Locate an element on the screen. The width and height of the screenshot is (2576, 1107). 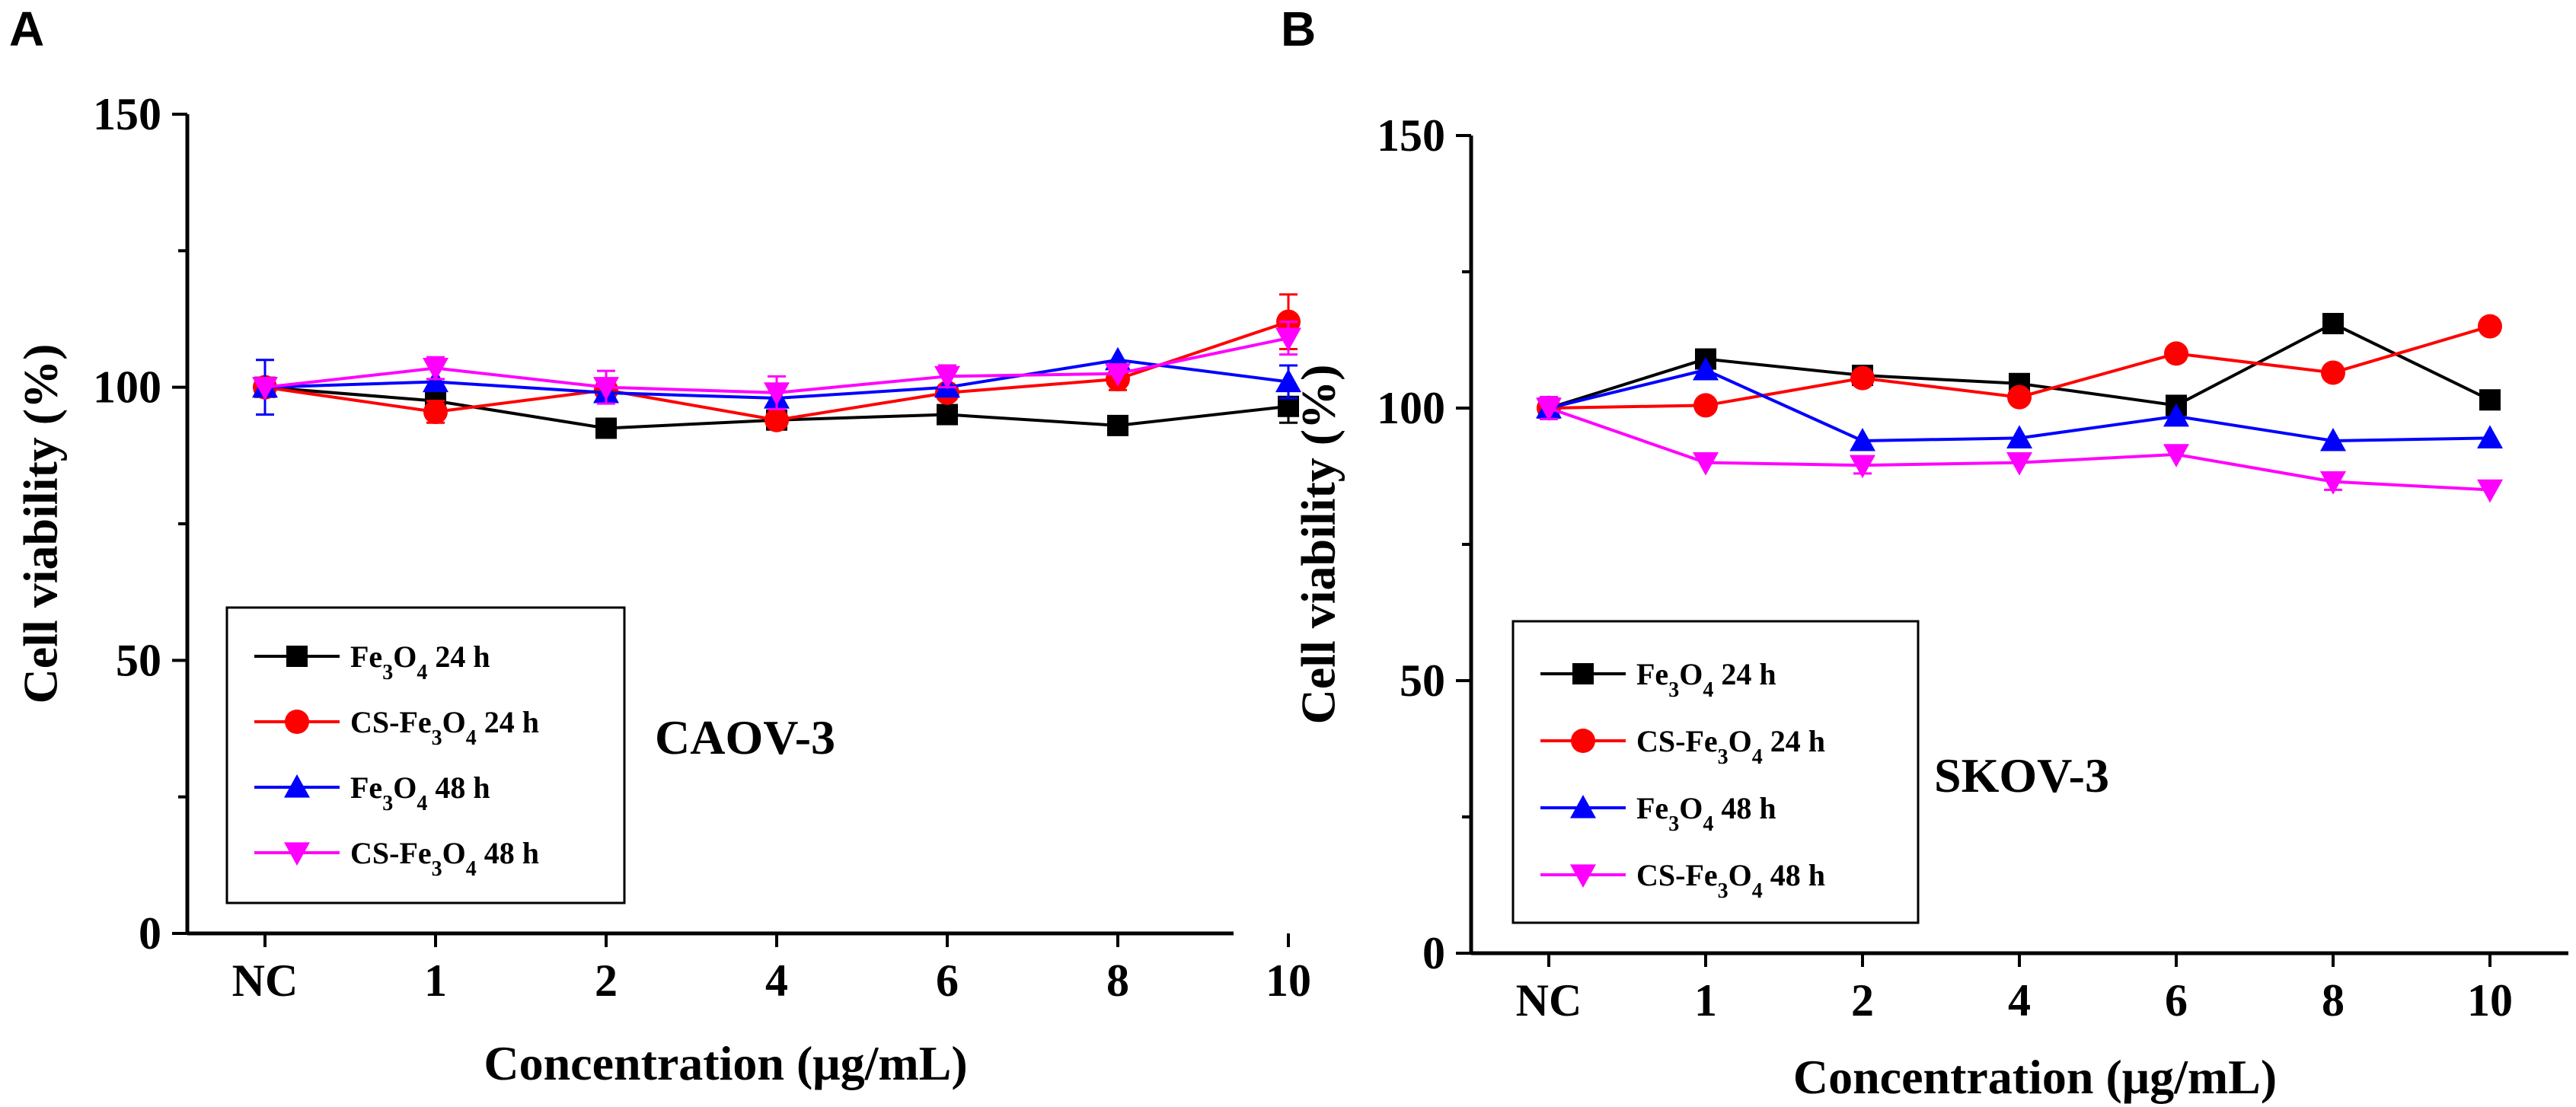
panel-letter: B is located at coordinates (1298, 29).